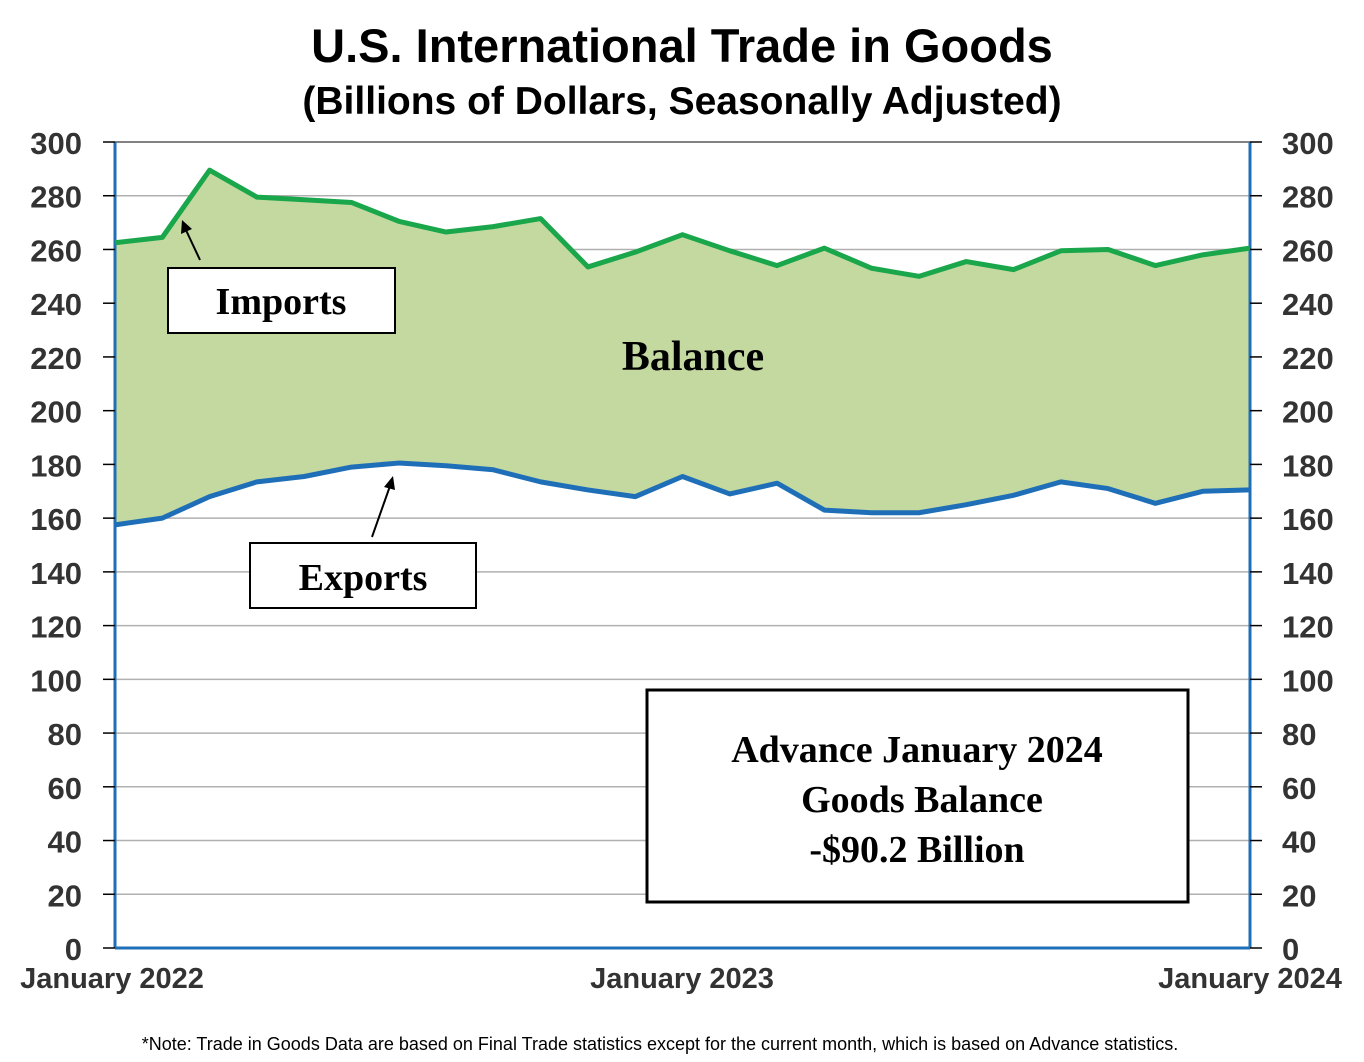  I want to click on y-tick-left-280: 280, so click(56, 197).